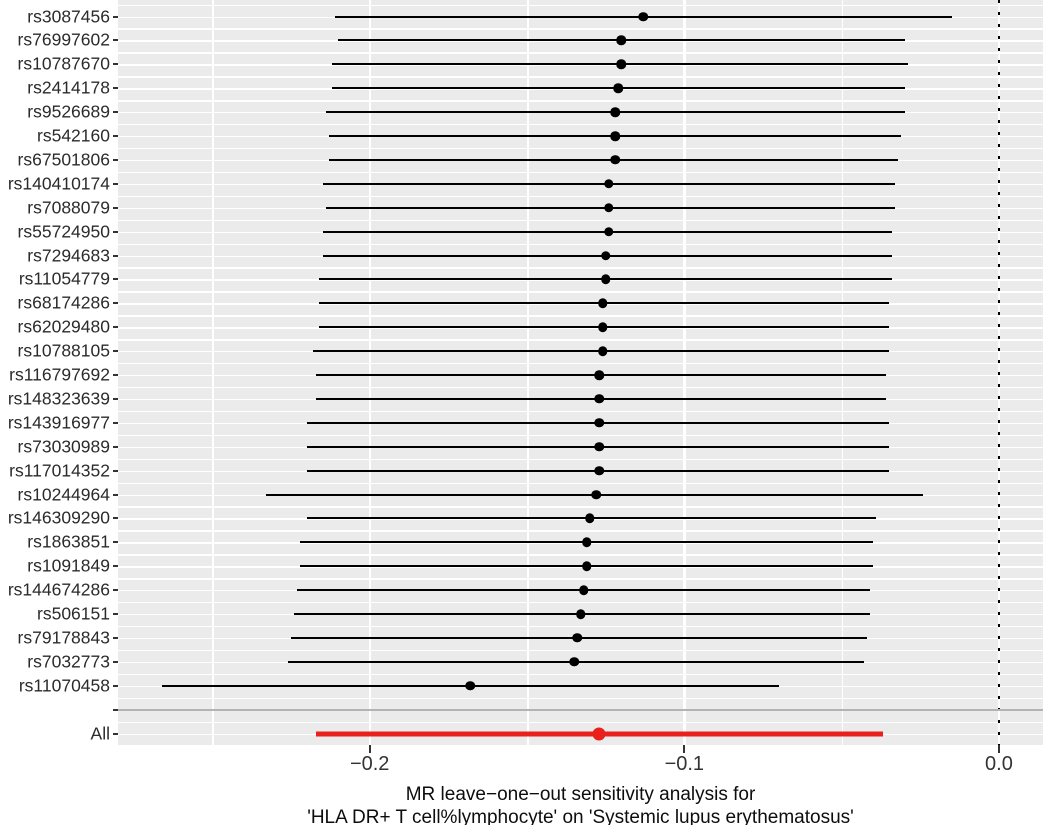 The image size is (1043, 825). What do you see at coordinates (63, 63) in the screenshot?
I see `y-axis-label: rs10787670` at bounding box center [63, 63].